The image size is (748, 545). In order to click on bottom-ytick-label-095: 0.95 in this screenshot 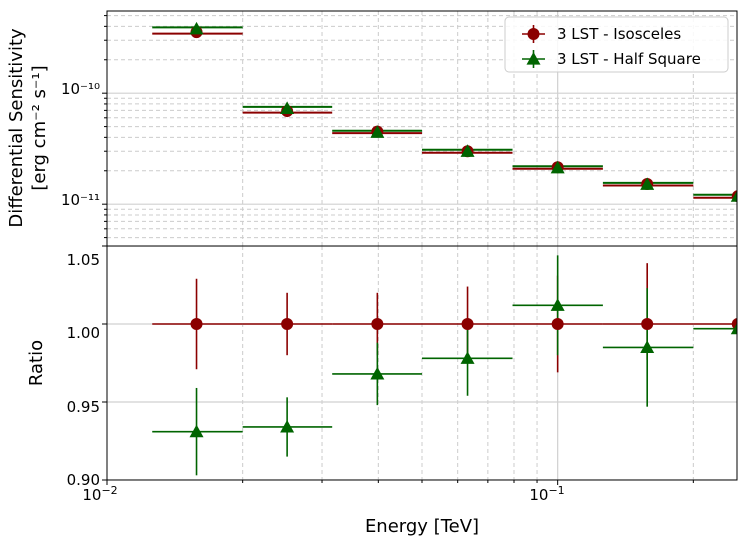, I will do `click(83, 407)`.